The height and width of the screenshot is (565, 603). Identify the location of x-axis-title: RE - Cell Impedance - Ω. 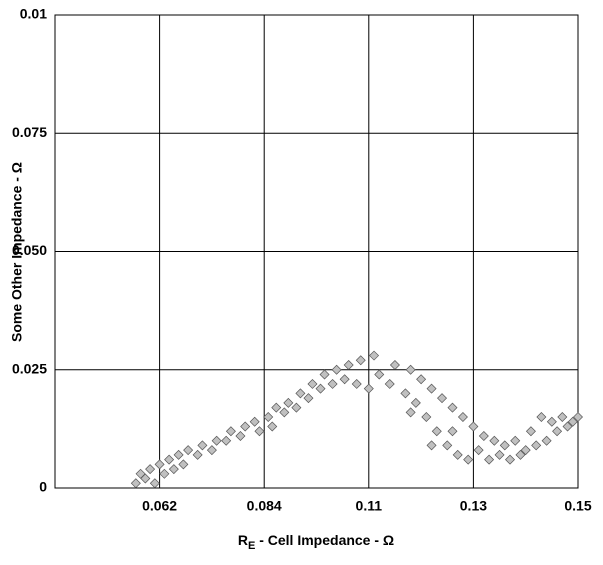
(316, 542).